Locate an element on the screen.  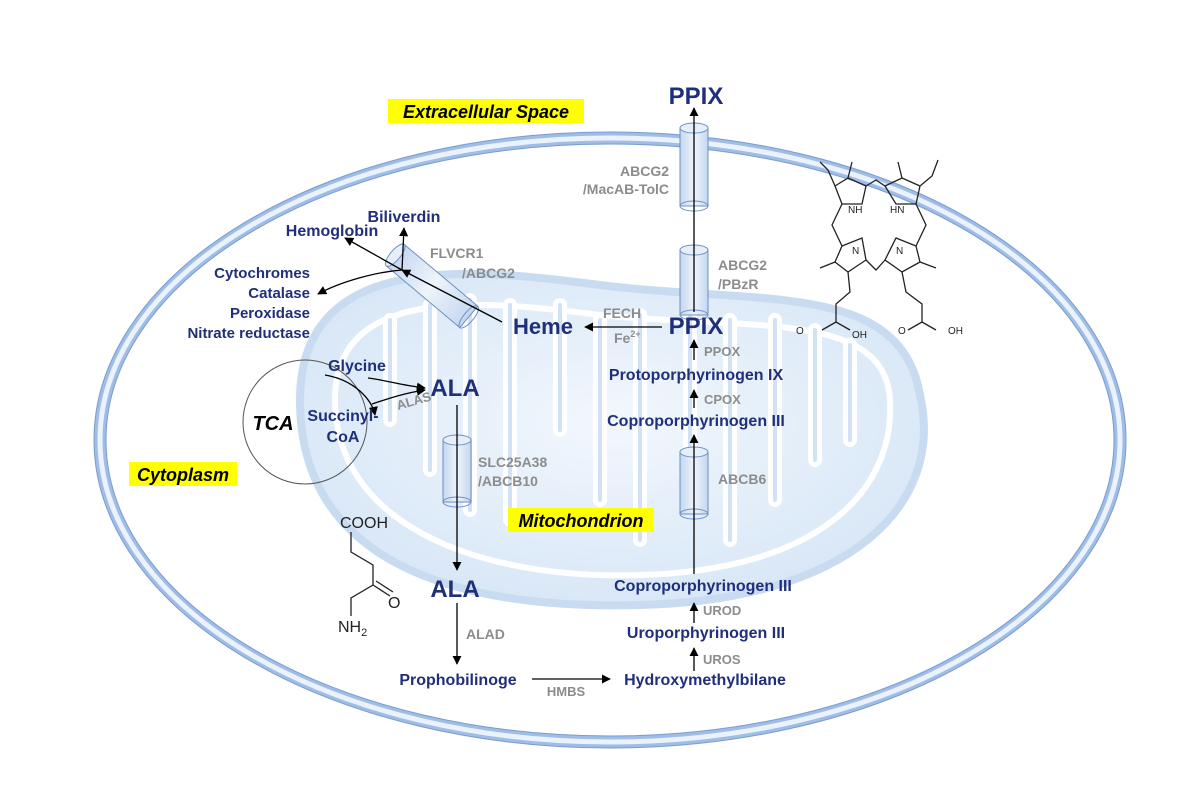
glycine-label: Glycine is located at coordinates (357, 366).